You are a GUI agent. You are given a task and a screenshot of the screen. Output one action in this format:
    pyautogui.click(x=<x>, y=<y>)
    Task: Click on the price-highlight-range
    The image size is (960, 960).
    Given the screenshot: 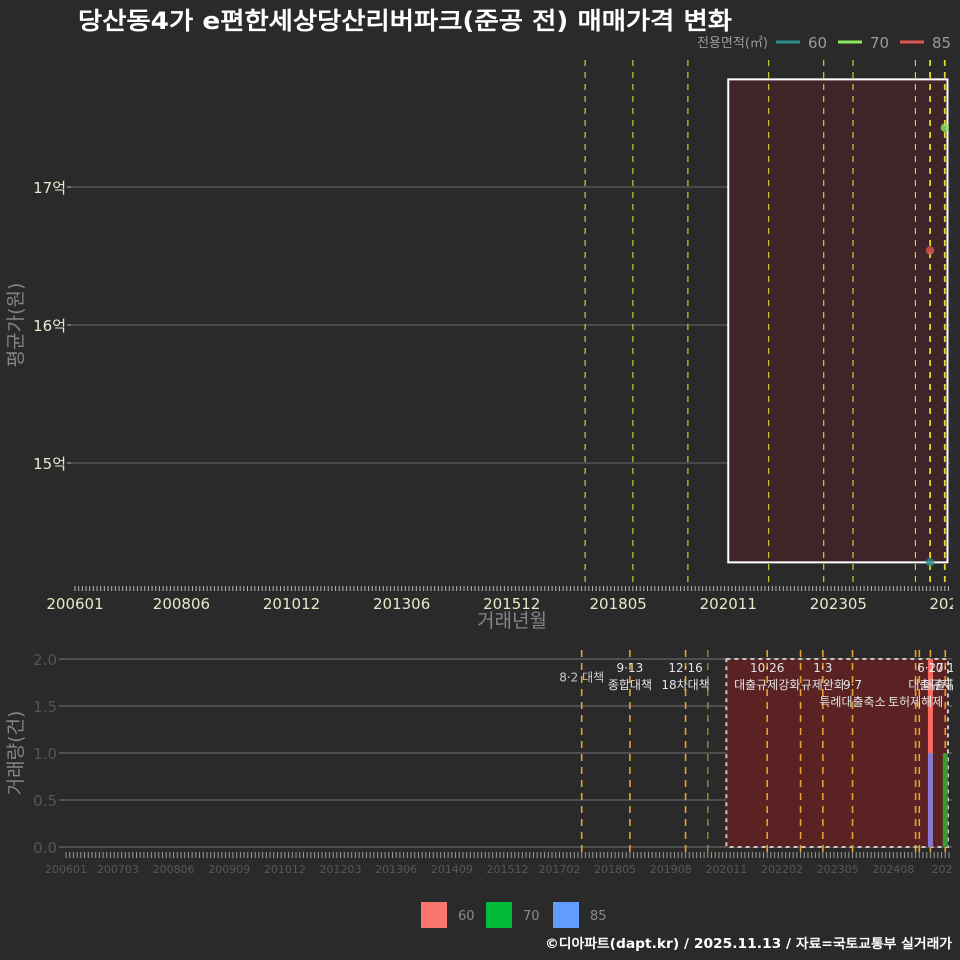 What is the action you would take?
    pyautogui.click(x=838, y=321)
    